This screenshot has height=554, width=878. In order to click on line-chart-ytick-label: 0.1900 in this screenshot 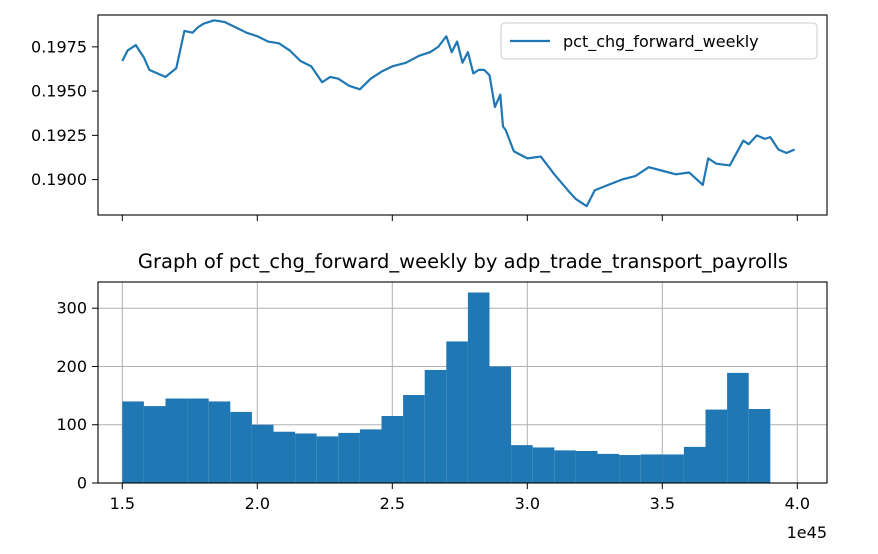, I will do `click(59, 179)`.